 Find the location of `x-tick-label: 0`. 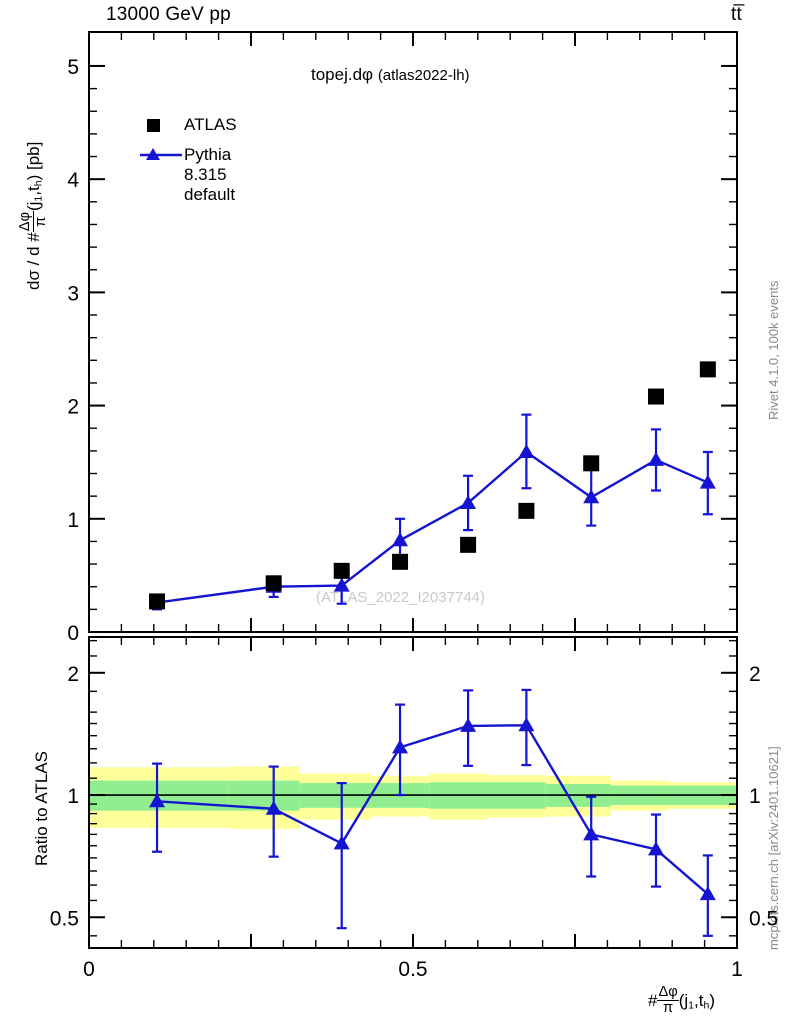

x-tick-label: 0 is located at coordinates (89, 969).